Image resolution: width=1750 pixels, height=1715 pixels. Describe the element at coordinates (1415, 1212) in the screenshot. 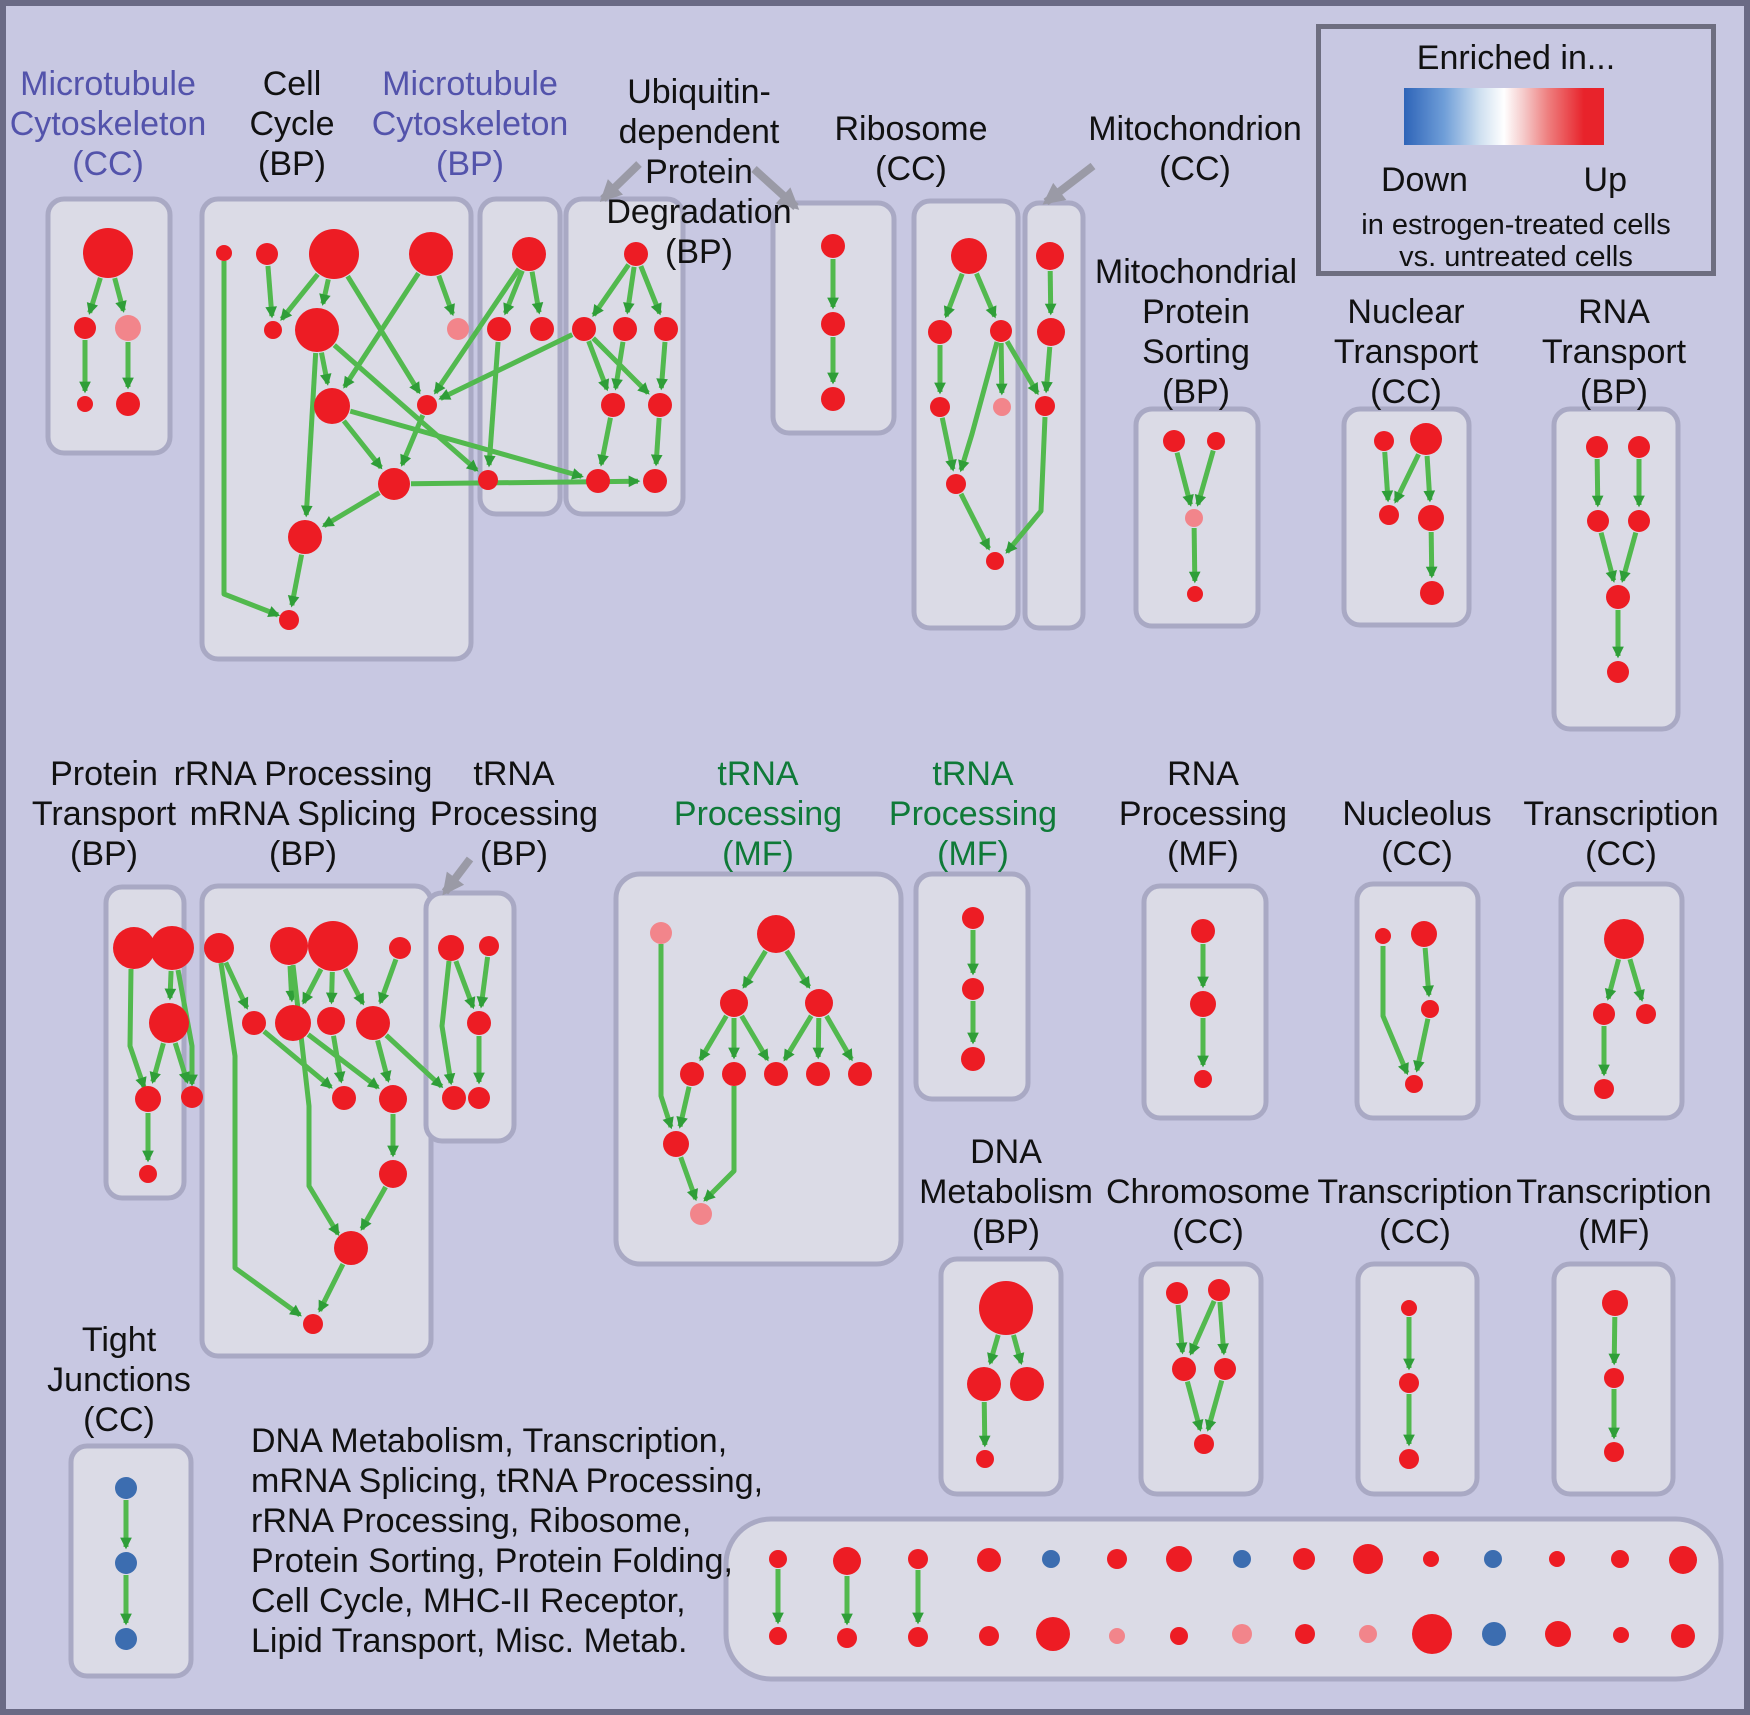

I see `group-label-transcription-cc-bottom: Transcription (CC)` at that location.